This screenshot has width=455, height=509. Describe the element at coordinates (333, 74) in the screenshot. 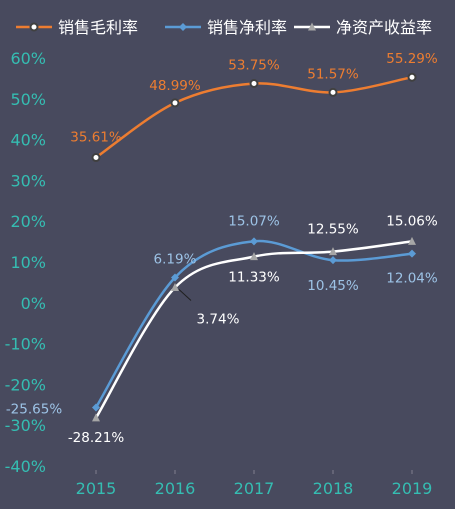

I see `data-label: 51.57%` at that location.